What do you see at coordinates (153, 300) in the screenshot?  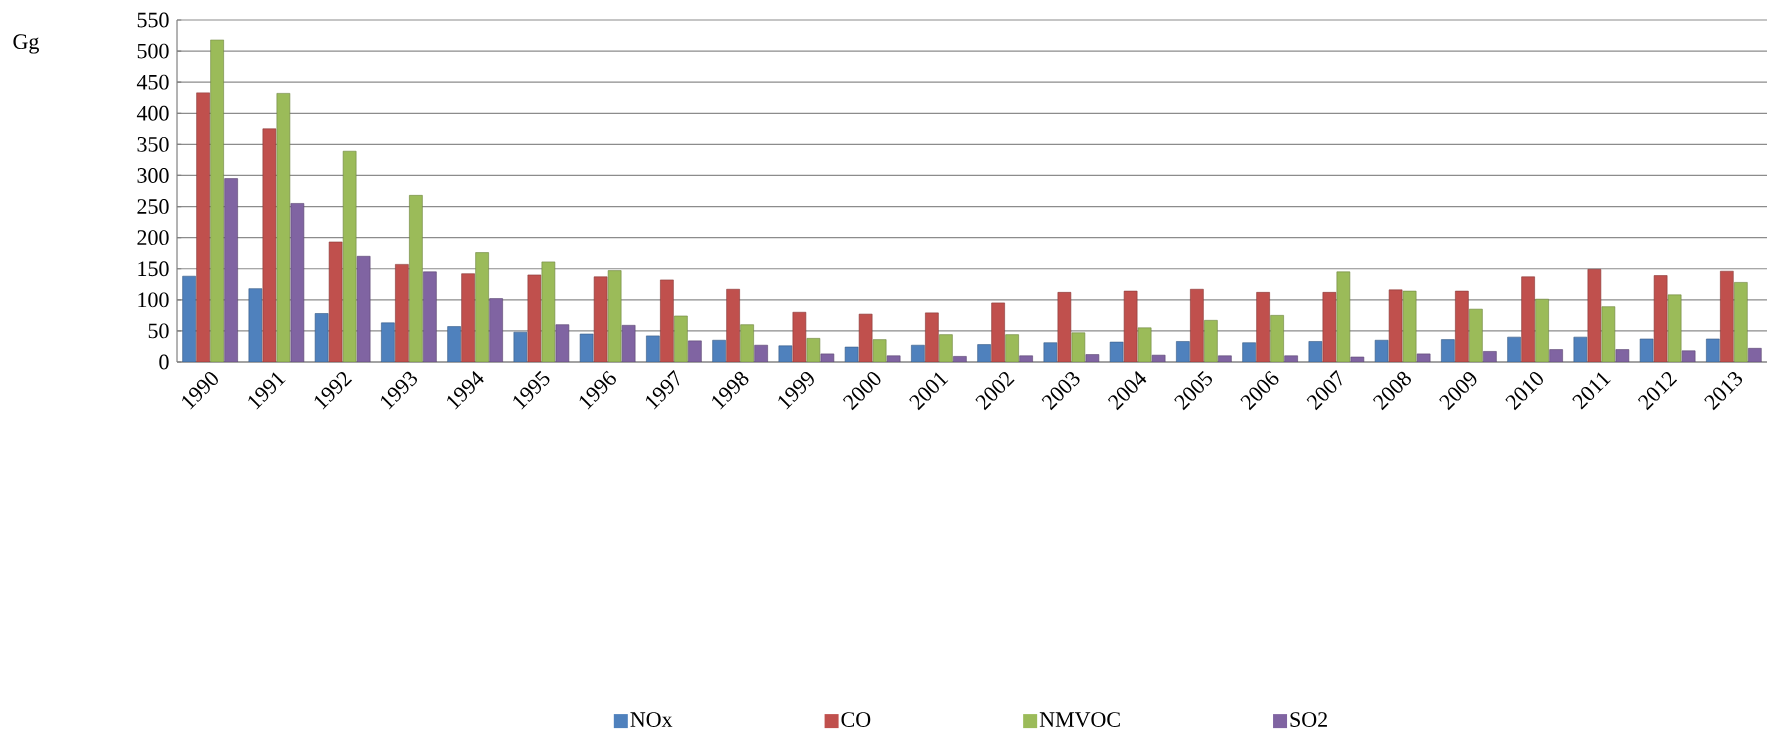 I see `y-tick-label: 100` at bounding box center [153, 300].